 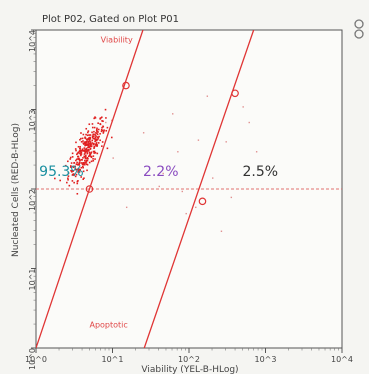 What do you see at coordinates (342, 359) in the screenshot?
I see `x-tick-label: 10^4` at bounding box center [342, 359].